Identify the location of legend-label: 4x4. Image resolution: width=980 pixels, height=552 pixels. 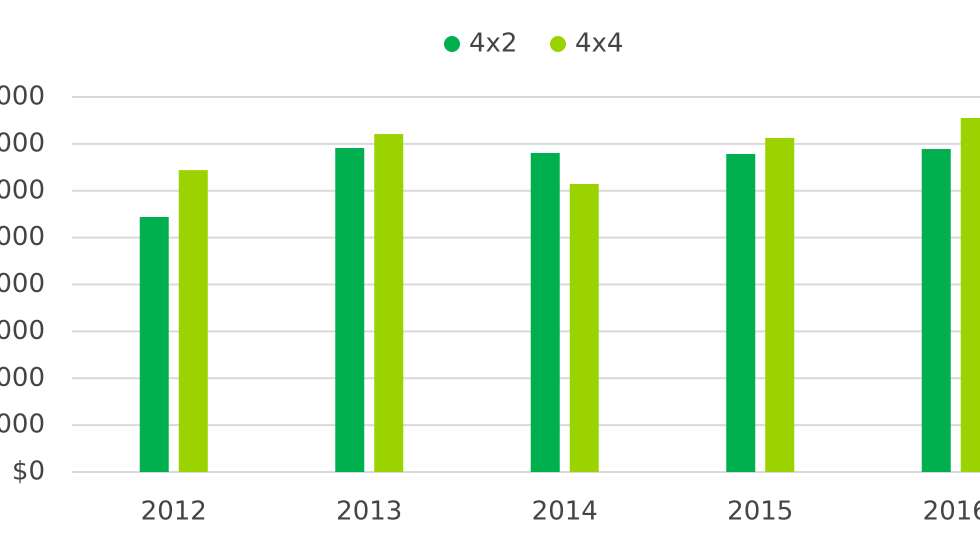
(599, 44).